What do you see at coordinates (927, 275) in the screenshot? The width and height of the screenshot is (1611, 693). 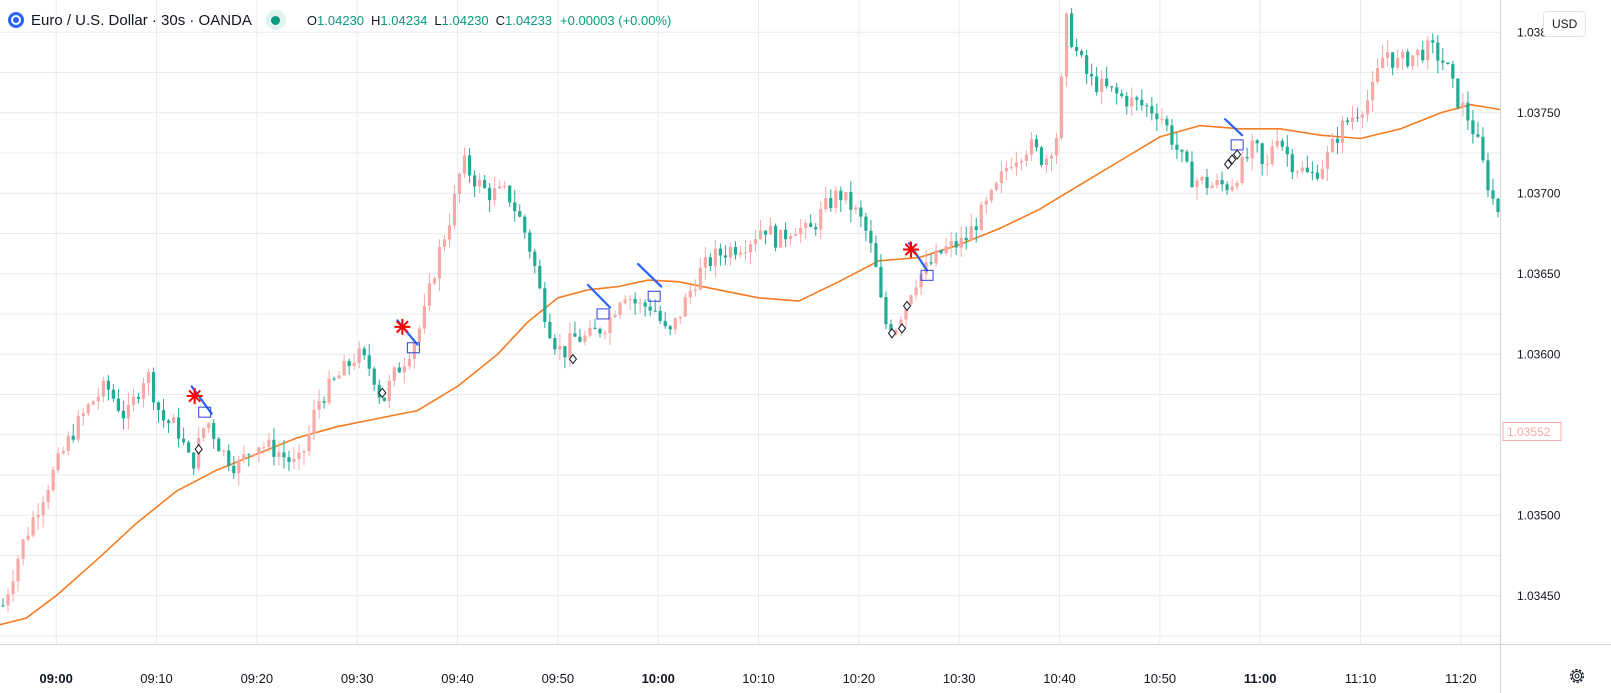 I see `signal-box-marker` at bounding box center [927, 275].